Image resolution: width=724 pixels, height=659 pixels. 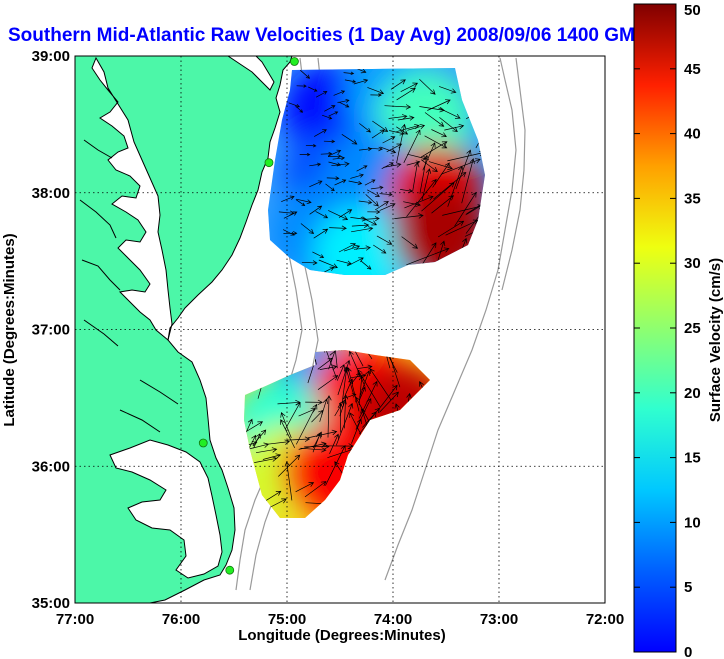 What do you see at coordinates (692, 134) in the screenshot?
I see `colorbar-tick-label: 40` at bounding box center [692, 134].